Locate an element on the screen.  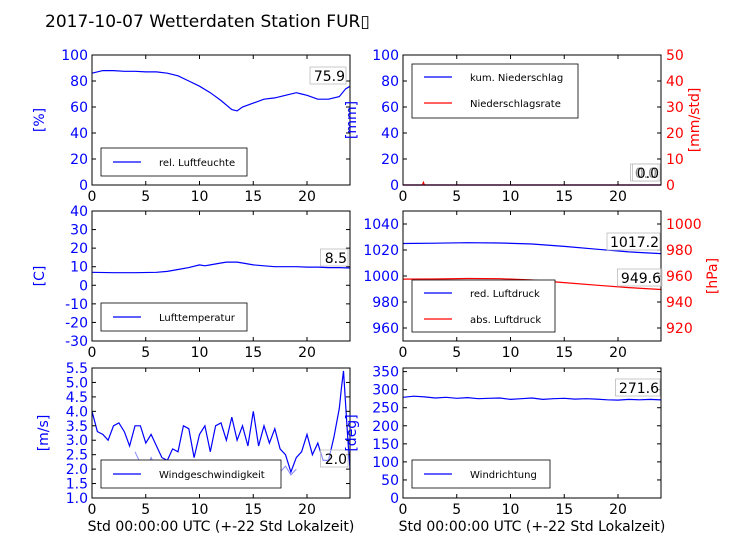
y-tick-label: 1.5 is located at coordinates (77, 485).